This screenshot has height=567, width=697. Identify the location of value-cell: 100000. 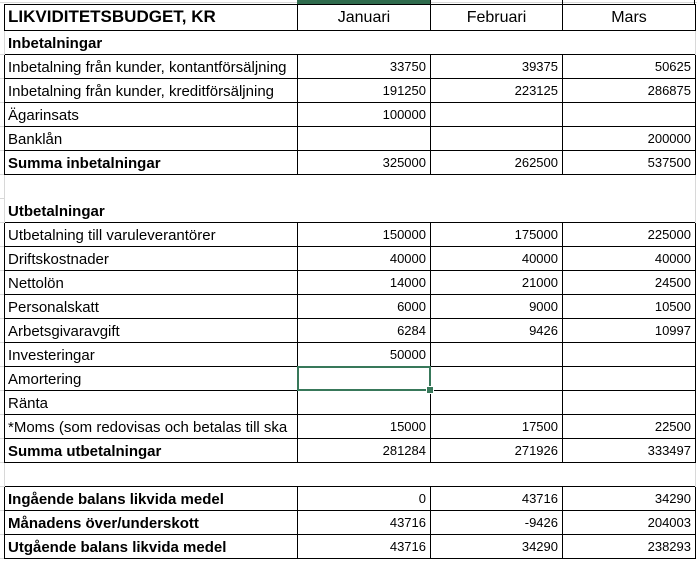
(364, 114).